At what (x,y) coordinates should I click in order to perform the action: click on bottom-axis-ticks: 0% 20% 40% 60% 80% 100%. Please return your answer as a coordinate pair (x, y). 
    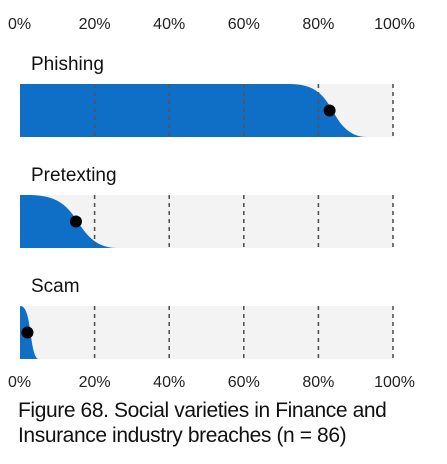
    Looking at the image, I should click on (211, 382).